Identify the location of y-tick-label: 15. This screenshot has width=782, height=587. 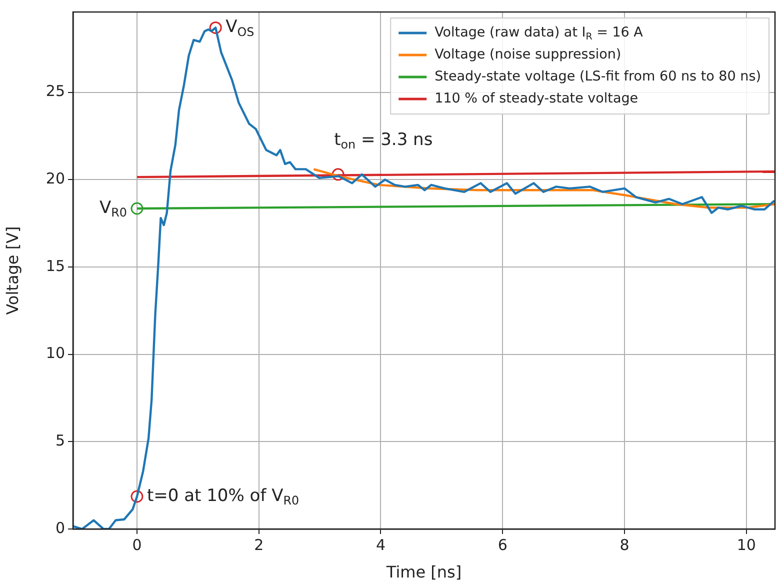
(55, 265).